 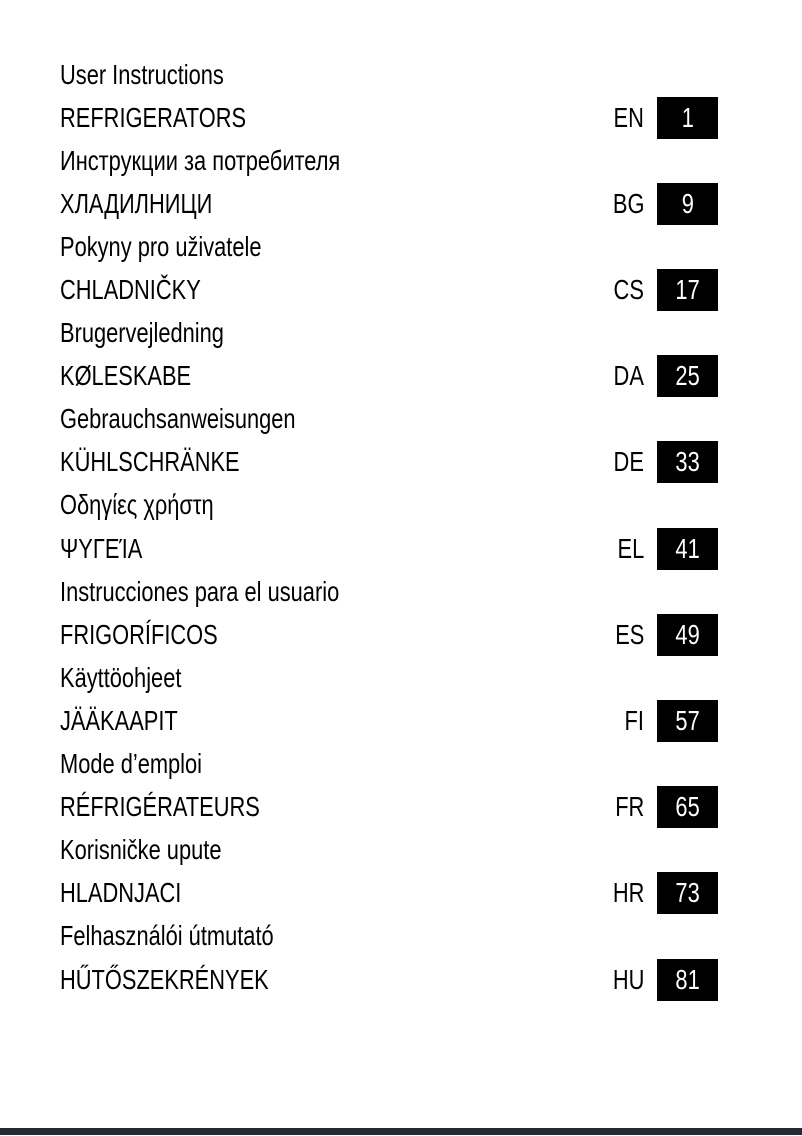 I want to click on entry-page-badge: 17, so click(x=687, y=290).